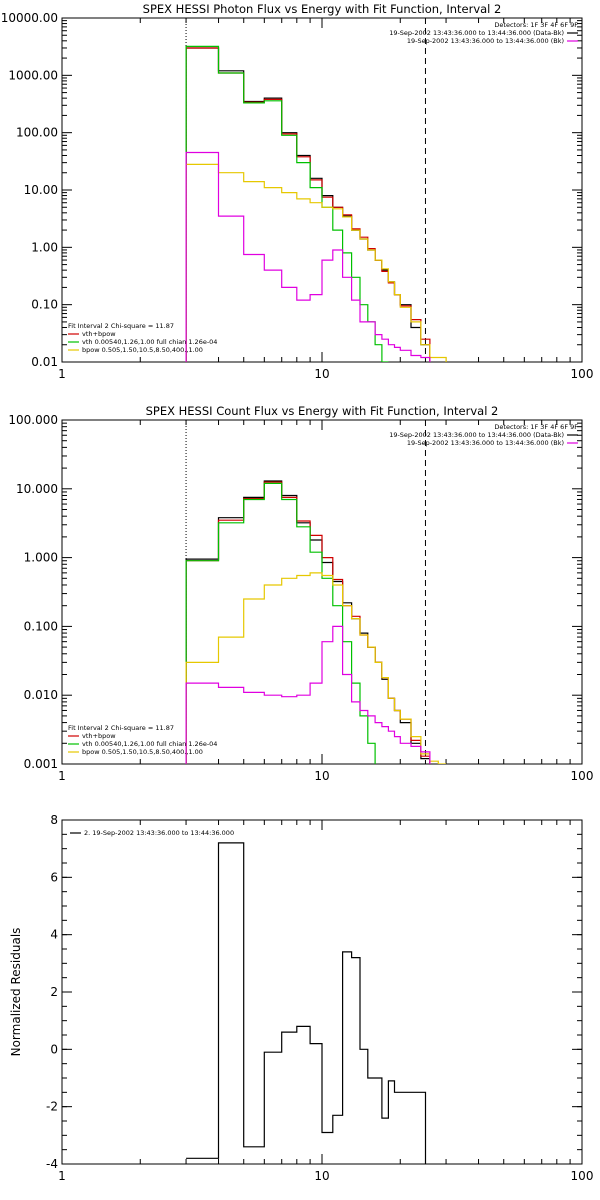 The height and width of the screenshot is (1200, 600). Describe the element at coordinates (41, 764) in the screenshot. I see `y-tick-label: 0.001` at that location.